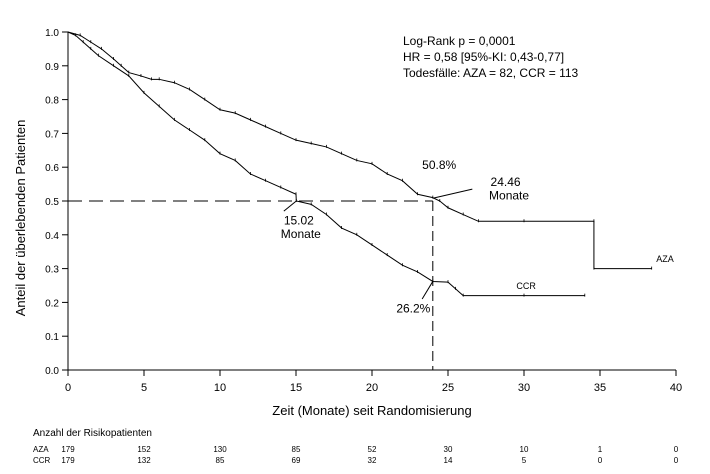  I want to click on y-tick-label: 0.4, so click(52, 236).